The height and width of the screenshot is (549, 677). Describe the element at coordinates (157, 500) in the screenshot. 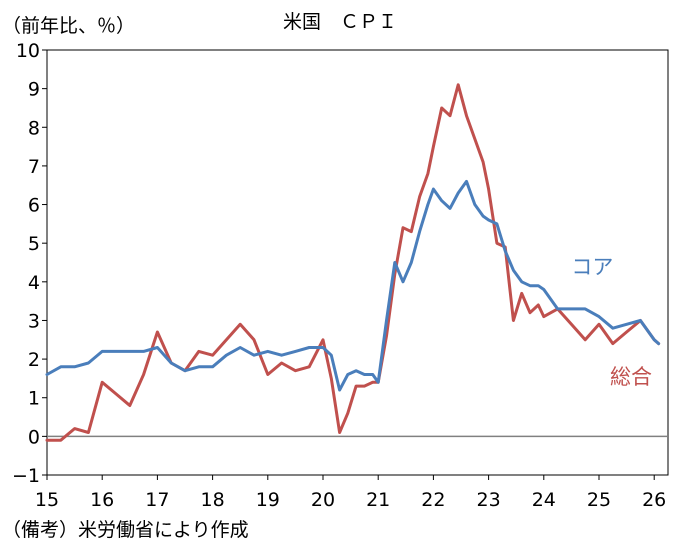

I see `x-tick-label: 17` at that location.